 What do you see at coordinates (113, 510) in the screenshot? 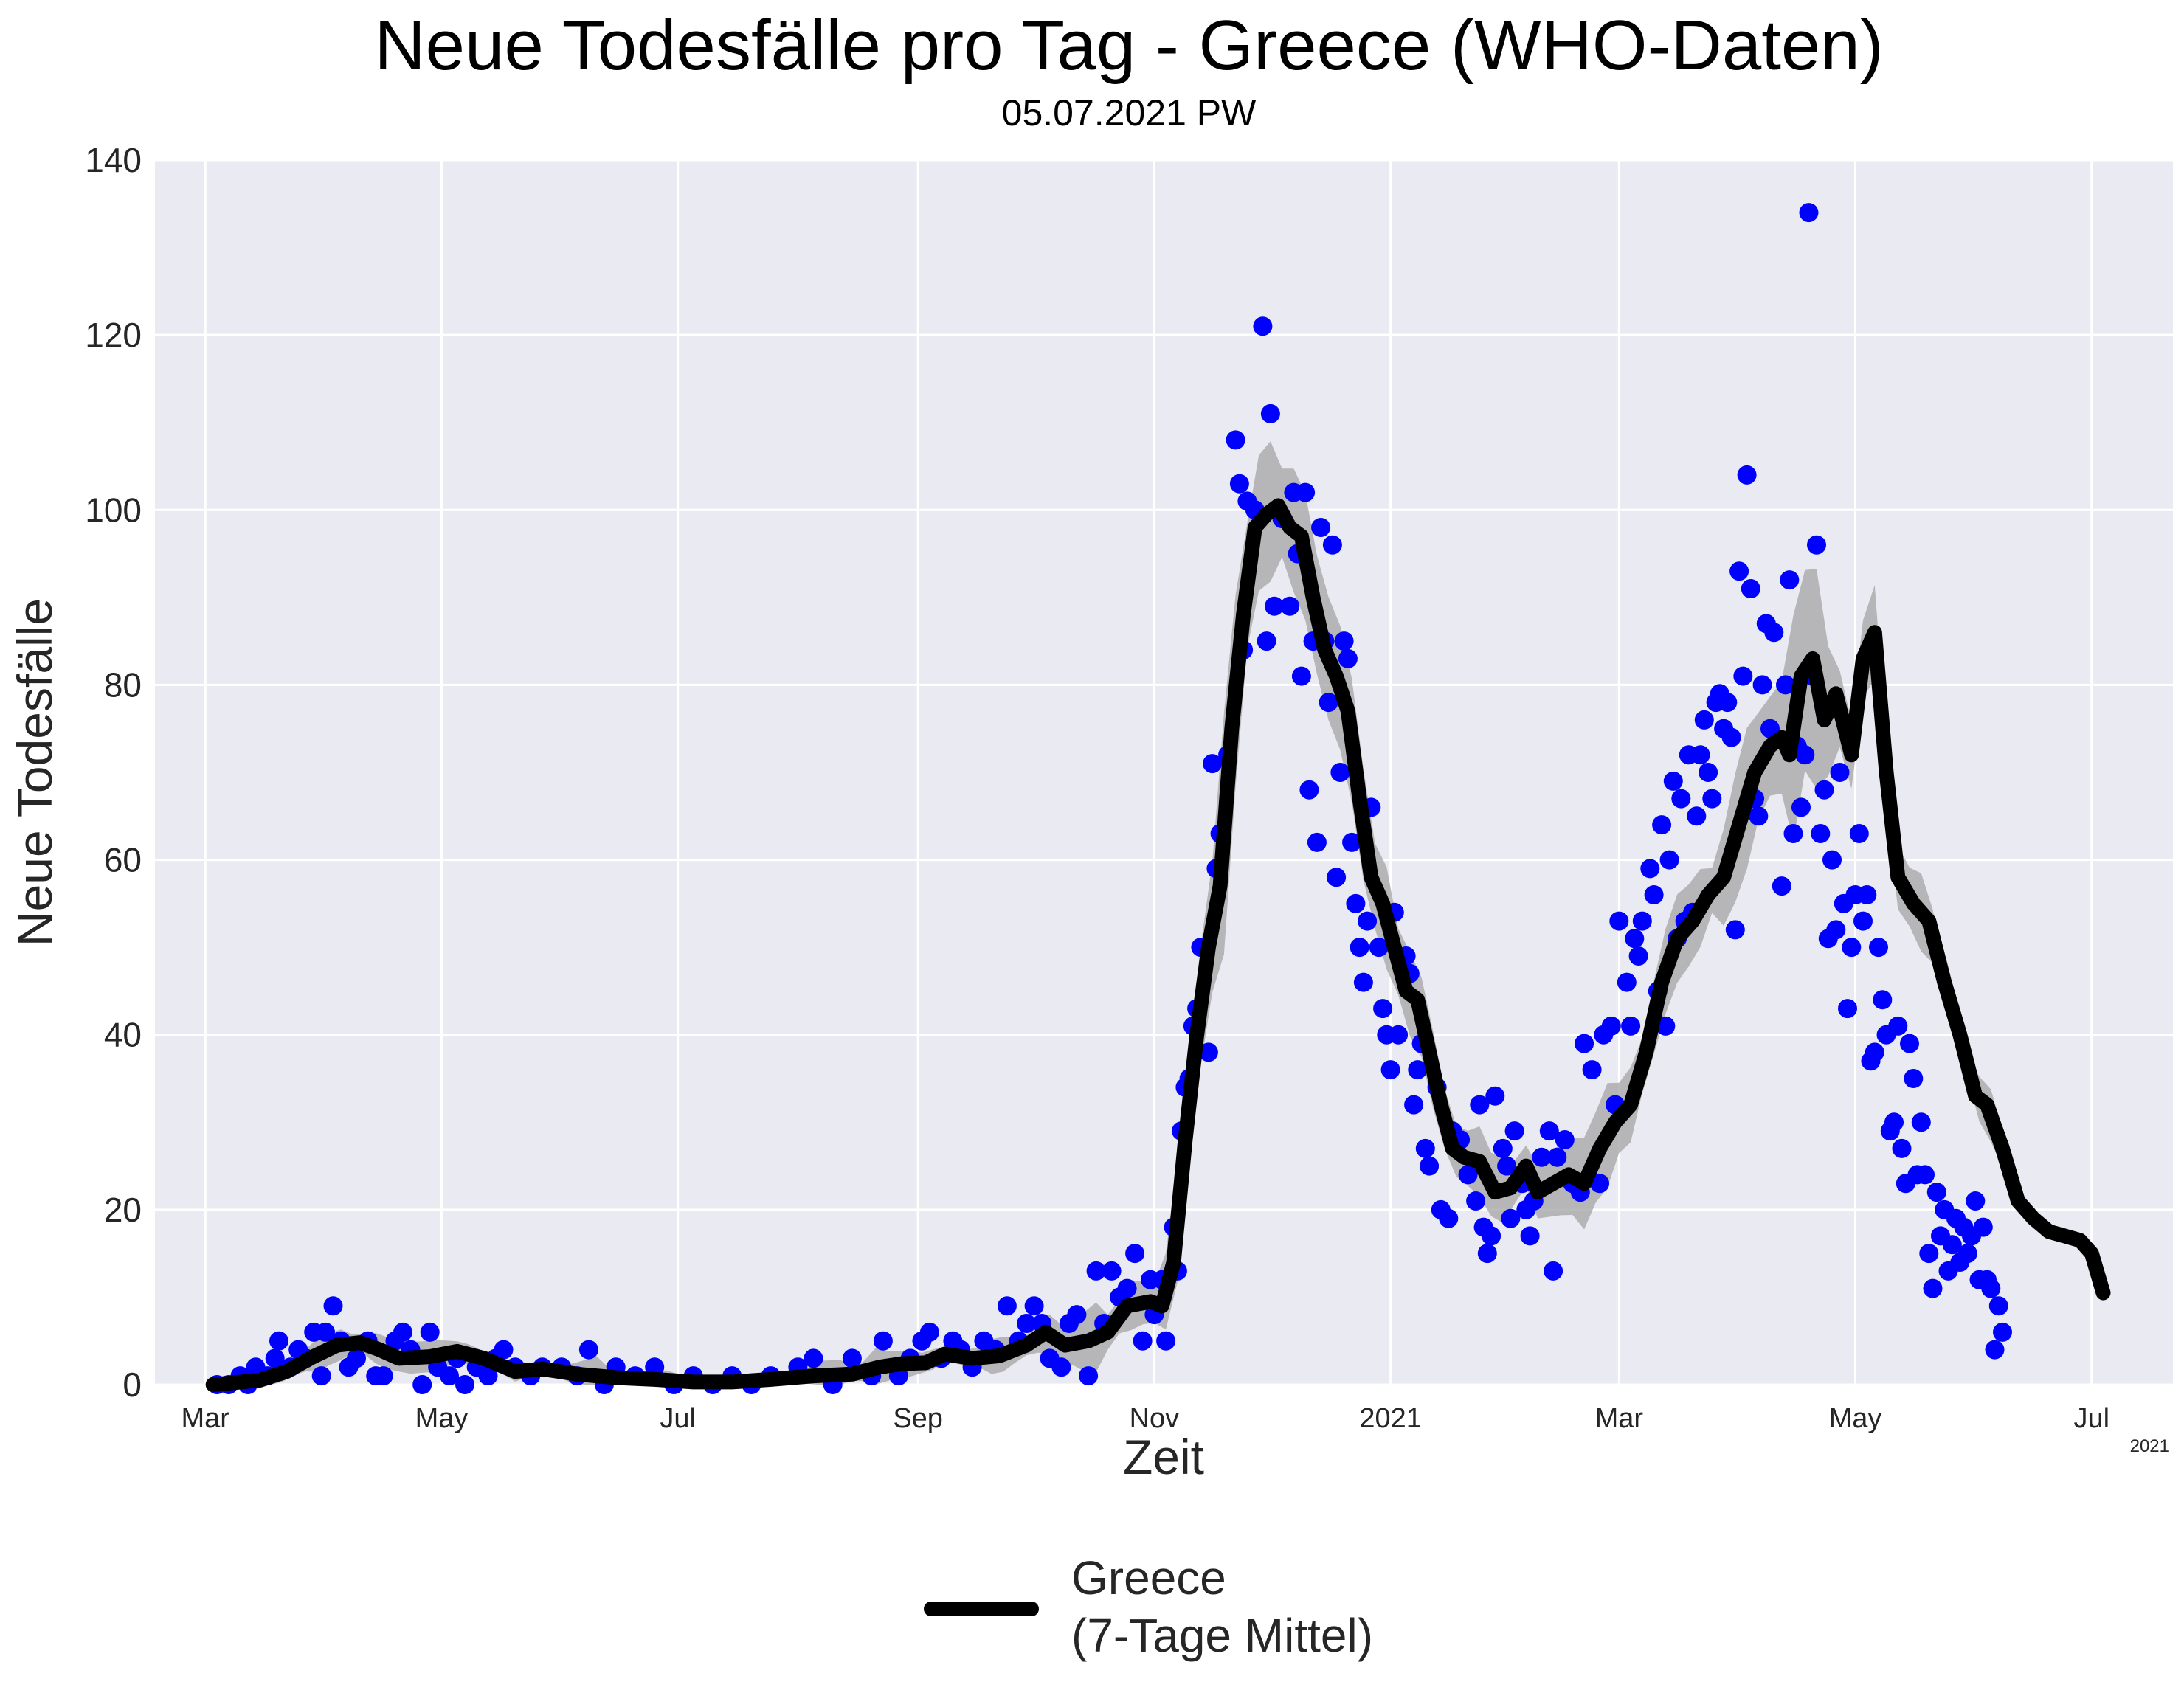
I see `y-tick-label: 100` at bounding box center [113, 510].